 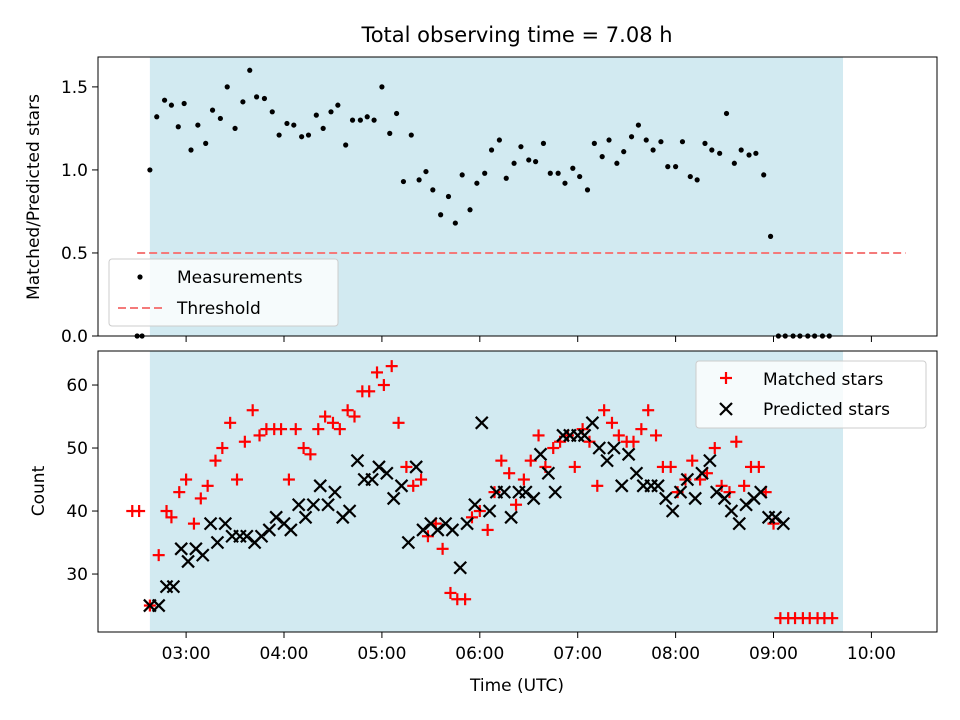 What do you see at coordinates (871, 654) in the screenshot?
I see `xtick-label: 10:00` at bounding box center [871, 654].